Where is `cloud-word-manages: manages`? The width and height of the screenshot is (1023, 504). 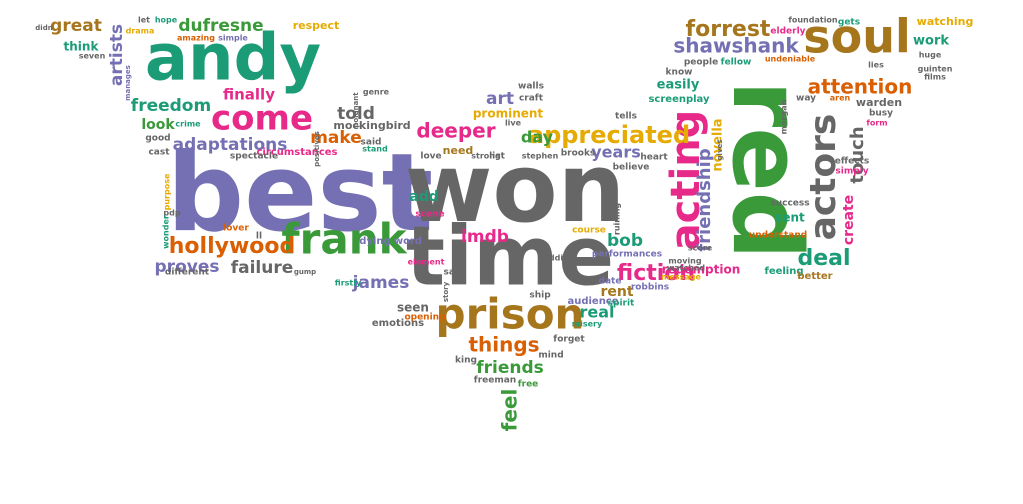 cloud-word-manages: manages is located at coordinates (128, 83).